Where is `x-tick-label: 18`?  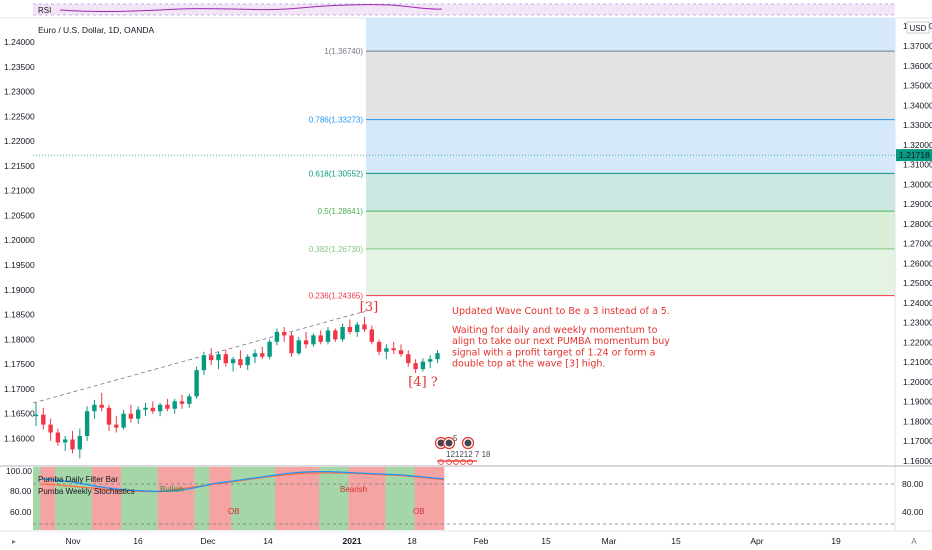
x-tick-label: 18 is located at coordinates (412, 541).